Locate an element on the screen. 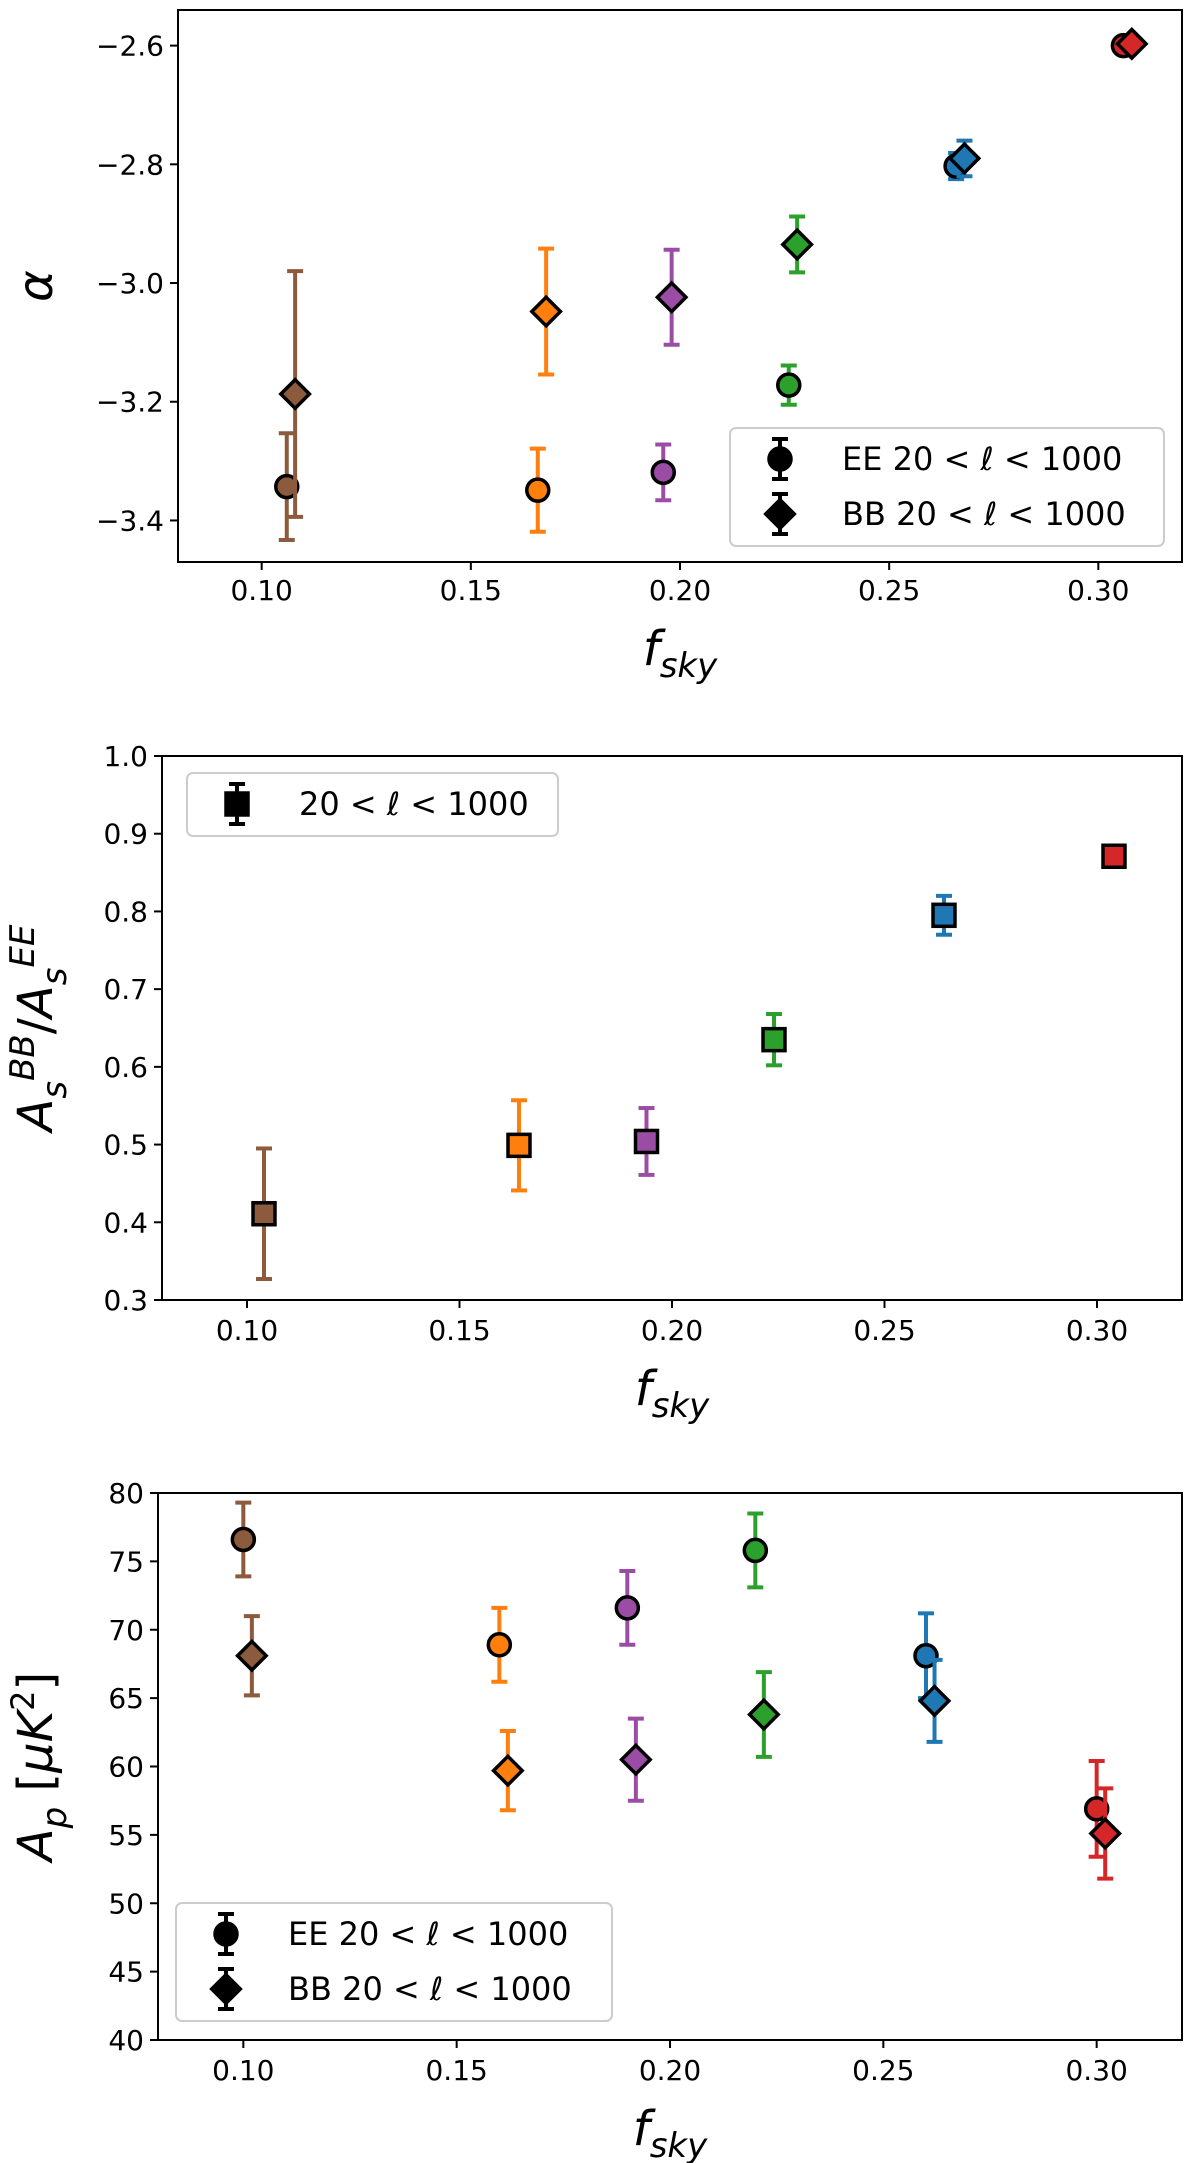 The image size is (1200, 2163). y-tick-label: 70 is located at coordinates (126, 1630).